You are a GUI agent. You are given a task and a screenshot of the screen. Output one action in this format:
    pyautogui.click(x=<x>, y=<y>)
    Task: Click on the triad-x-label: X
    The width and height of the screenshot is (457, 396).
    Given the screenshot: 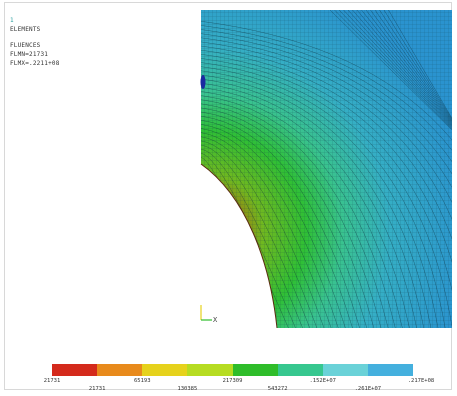 What is the action you would take?
    pyautogui.click(x=215, y=320)
    